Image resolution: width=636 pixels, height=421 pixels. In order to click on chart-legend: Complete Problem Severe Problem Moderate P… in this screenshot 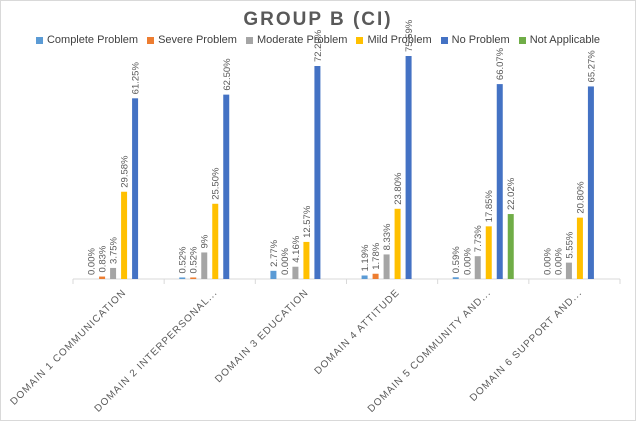, I will do `click(318, 40)`.